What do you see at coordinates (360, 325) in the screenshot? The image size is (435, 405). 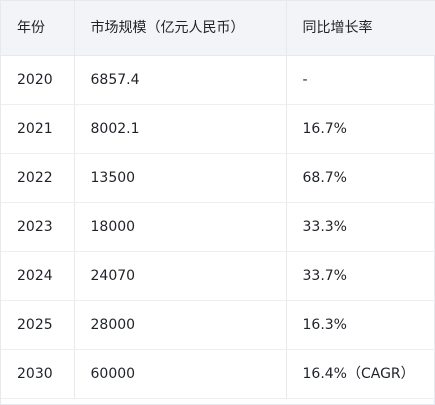 I see `cell-growth-rate: 16.3%` at bounding box center [360, 325].